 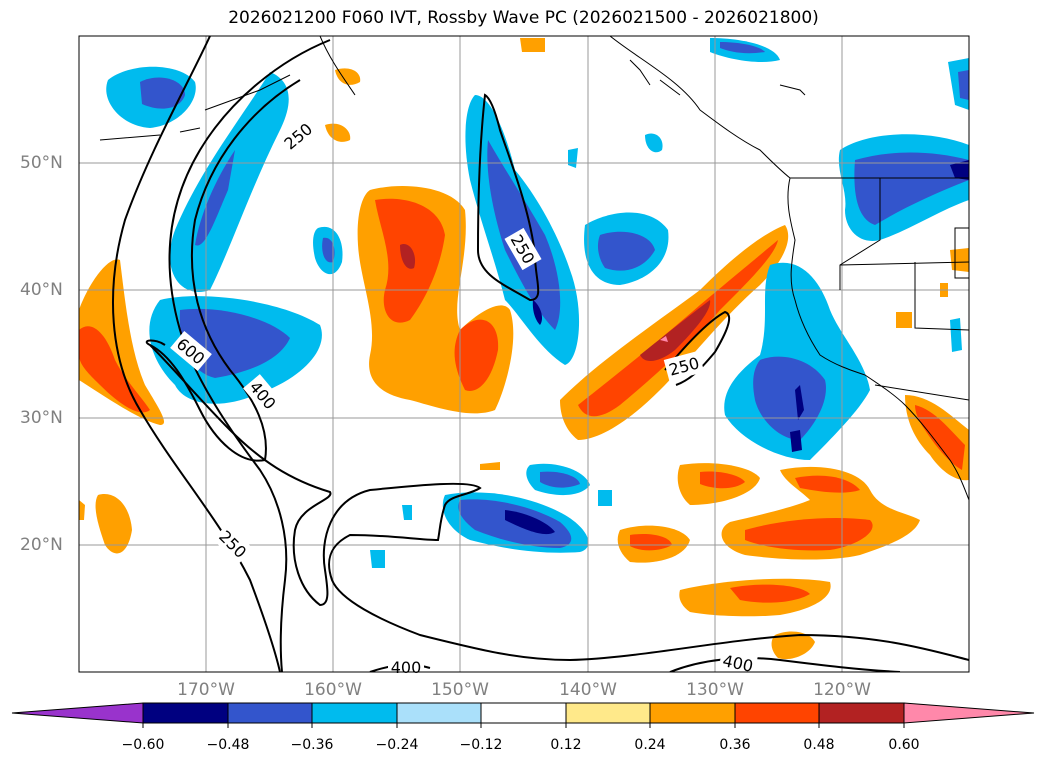 I want to click on colorbar-max-extend, so click(x=969, y=713).